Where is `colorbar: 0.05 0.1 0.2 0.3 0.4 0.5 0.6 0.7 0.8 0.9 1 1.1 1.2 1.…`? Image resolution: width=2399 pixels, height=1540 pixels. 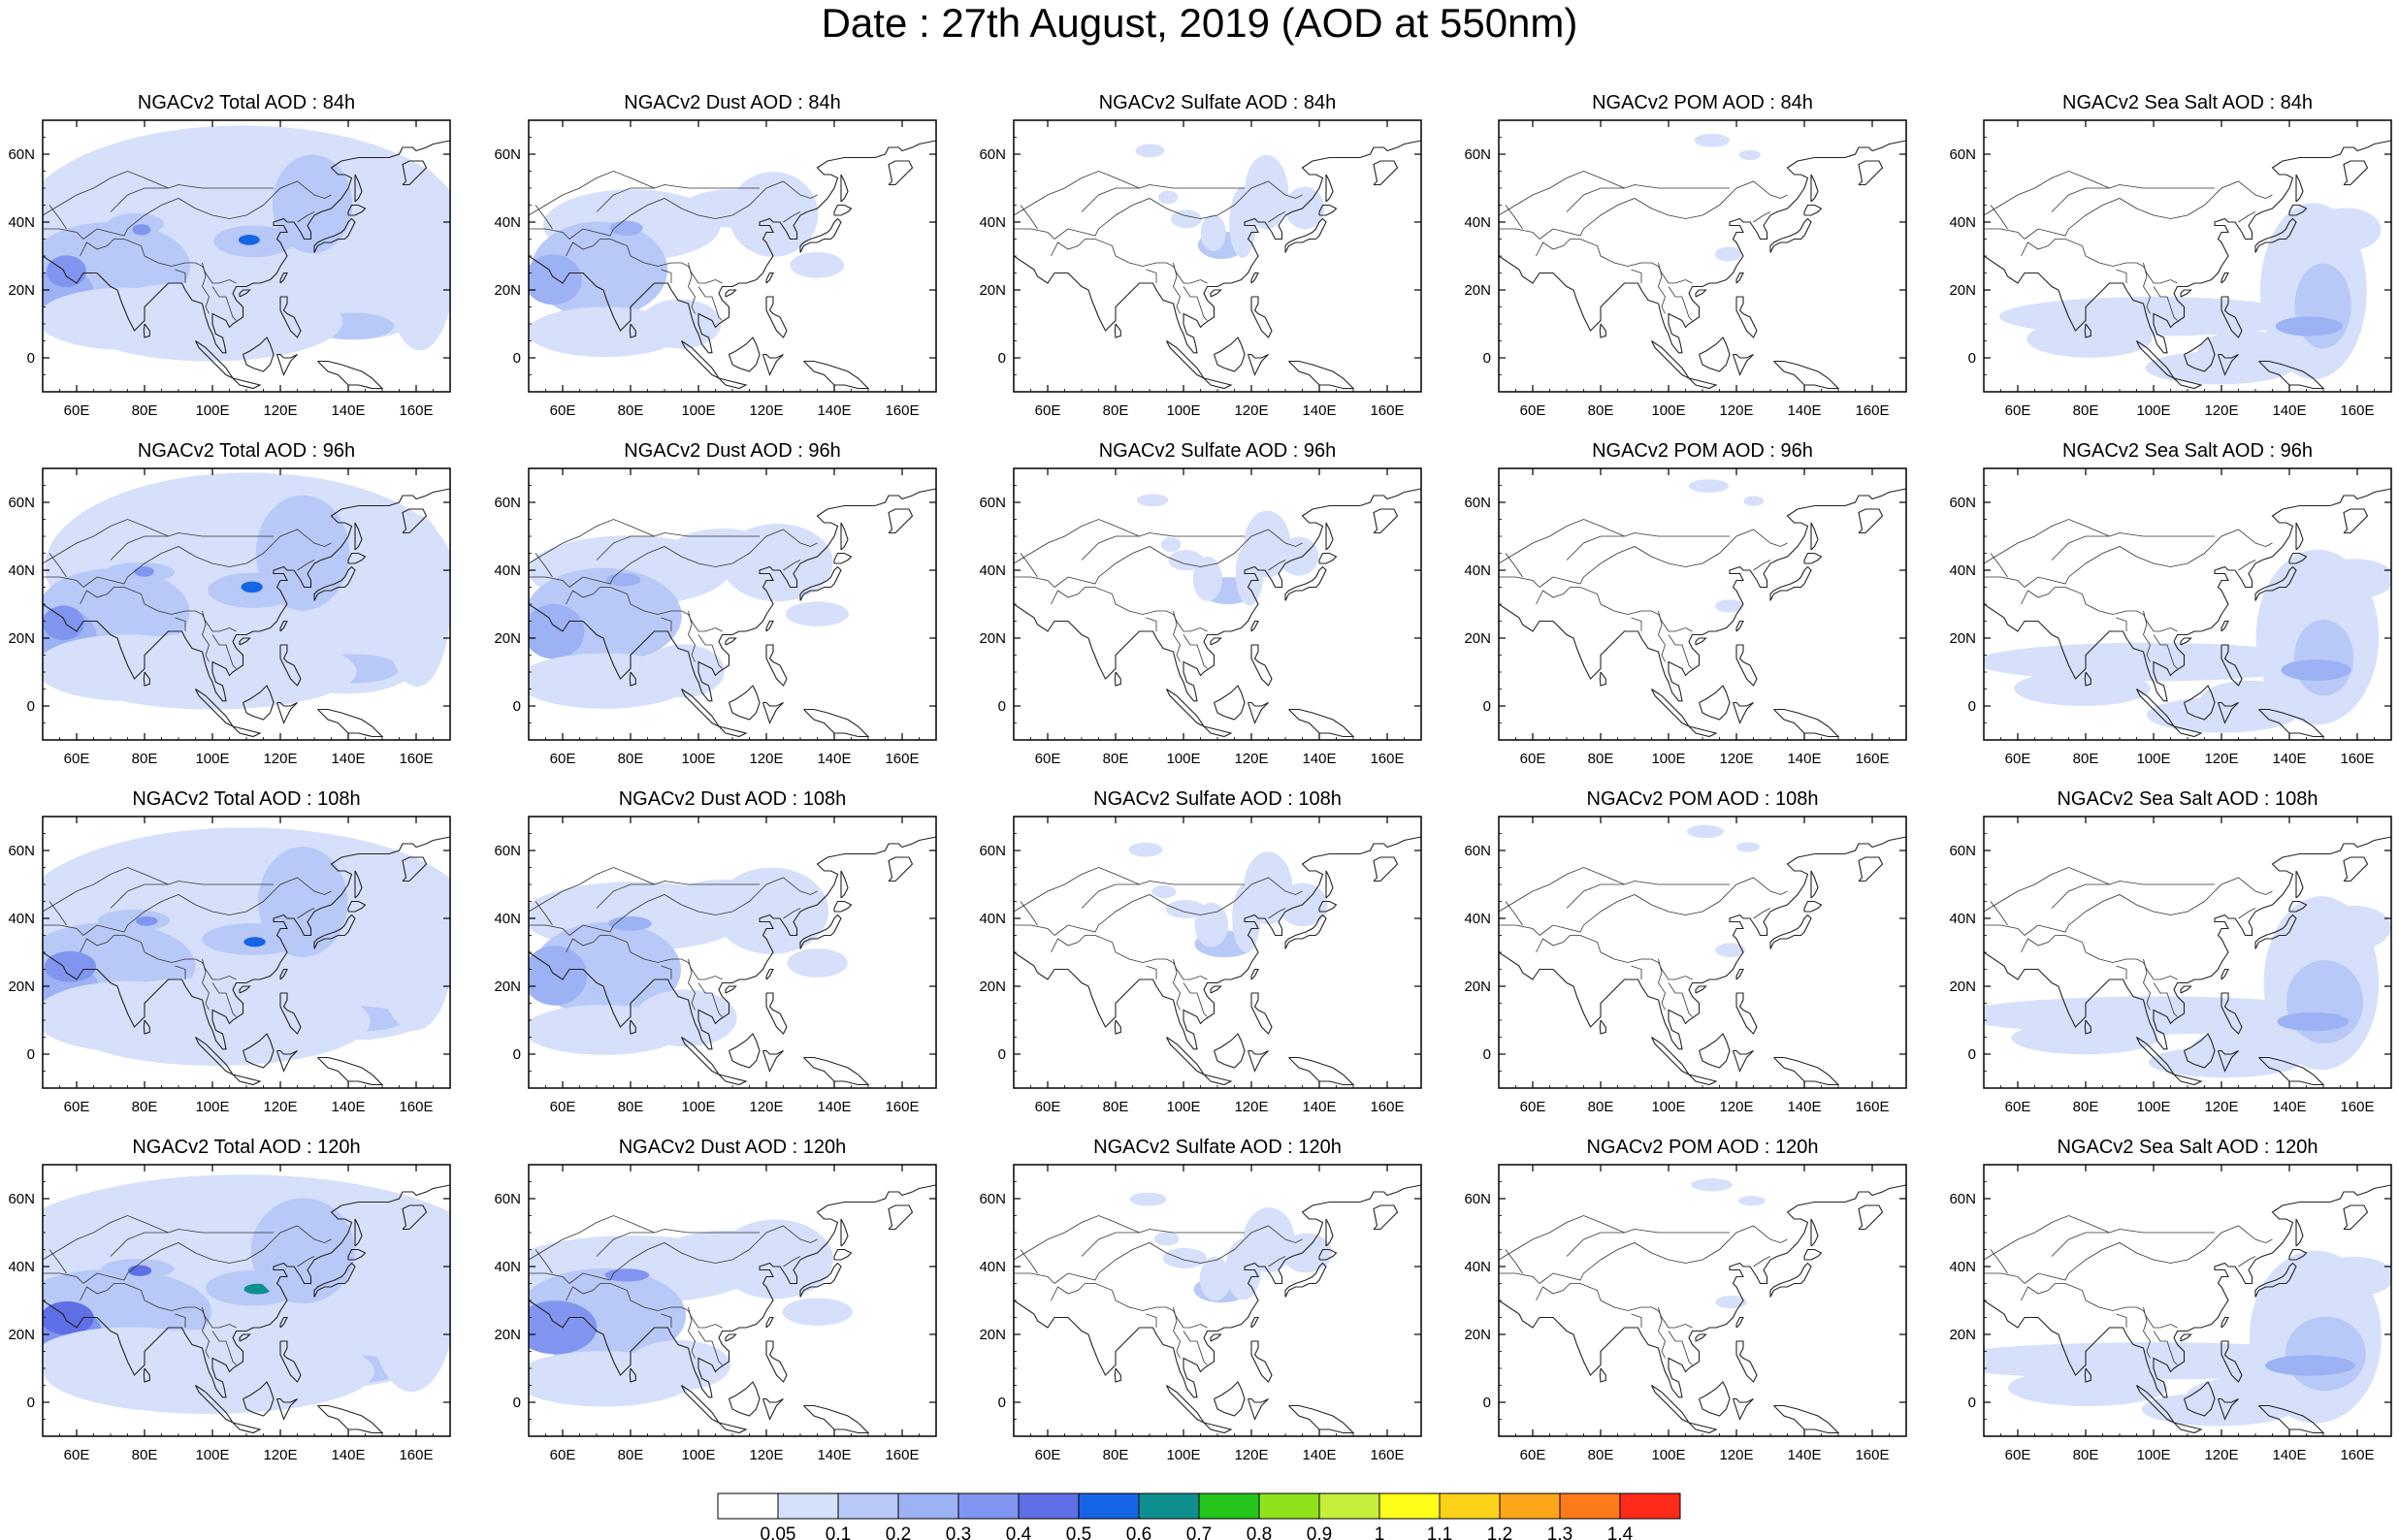
colorbar: 0.05 0.1 0.2 0.3 0.4 0.5 0.6 0.7 0.8 0.9 1 1.1 1.2 1.… is located at coordinates (1199, 1516).